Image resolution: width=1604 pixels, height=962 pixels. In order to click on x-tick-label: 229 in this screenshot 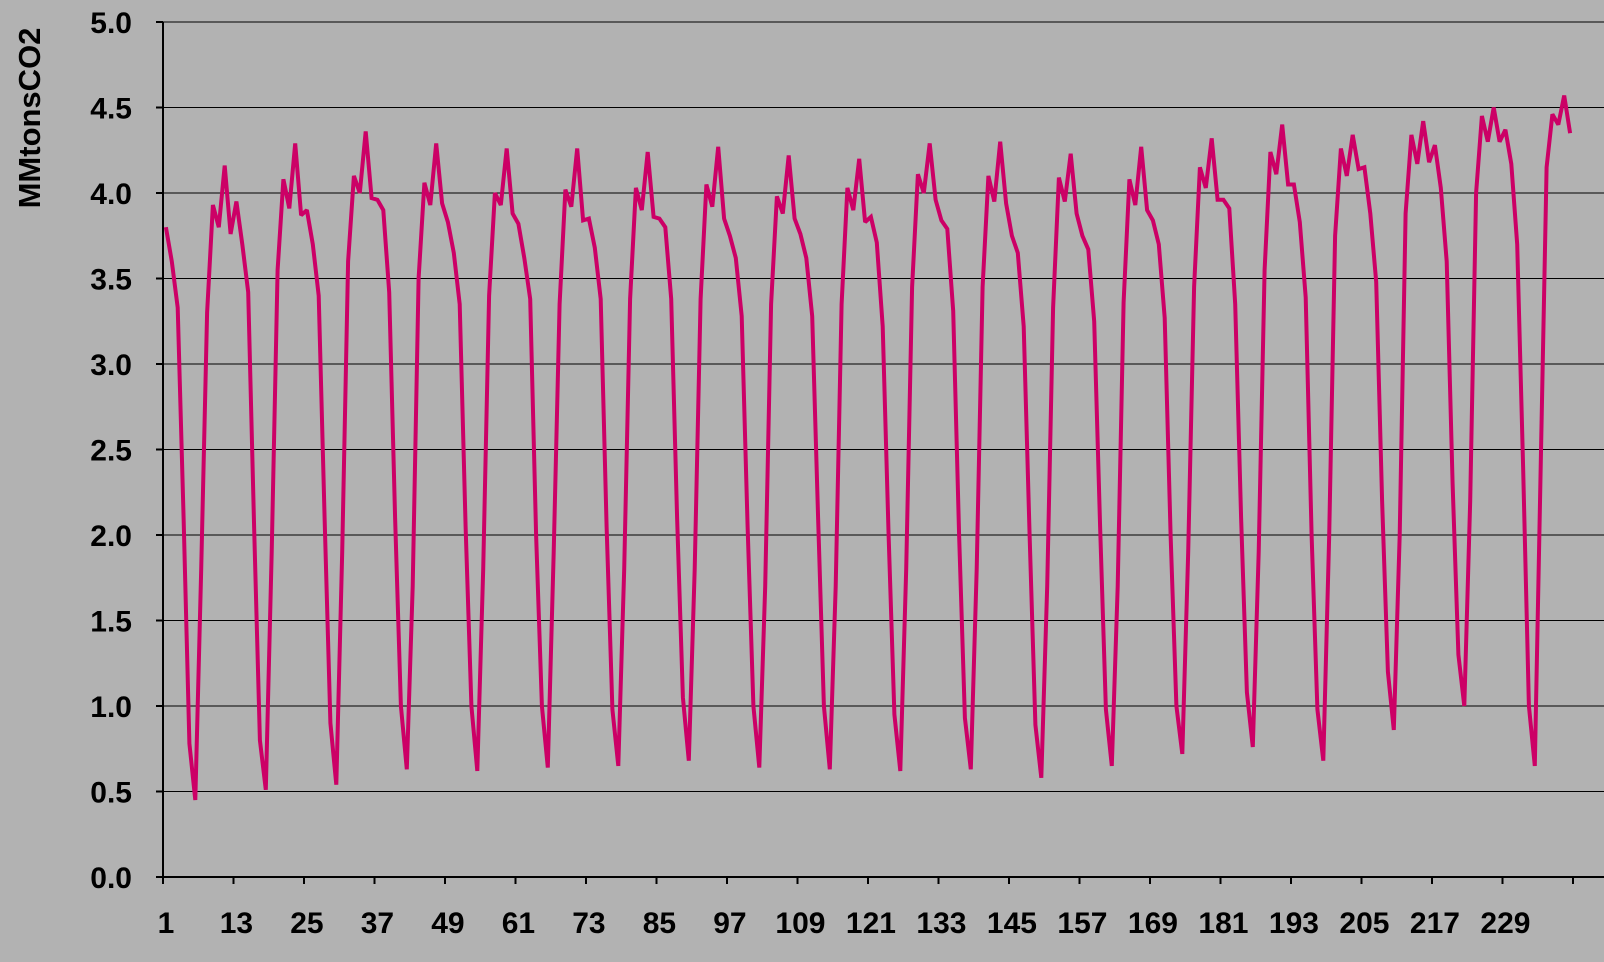, I will do `click(1505, 923)`.